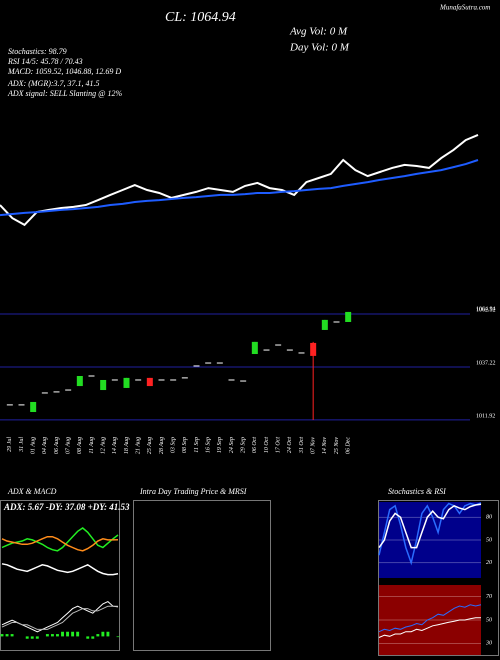 The height and width of the screenshot is (660, 500). What do you see at coordinates (417, 491) in the screenshot?
I see `panel-title: Stochastics & RSI` at bounding box center [417, 491].